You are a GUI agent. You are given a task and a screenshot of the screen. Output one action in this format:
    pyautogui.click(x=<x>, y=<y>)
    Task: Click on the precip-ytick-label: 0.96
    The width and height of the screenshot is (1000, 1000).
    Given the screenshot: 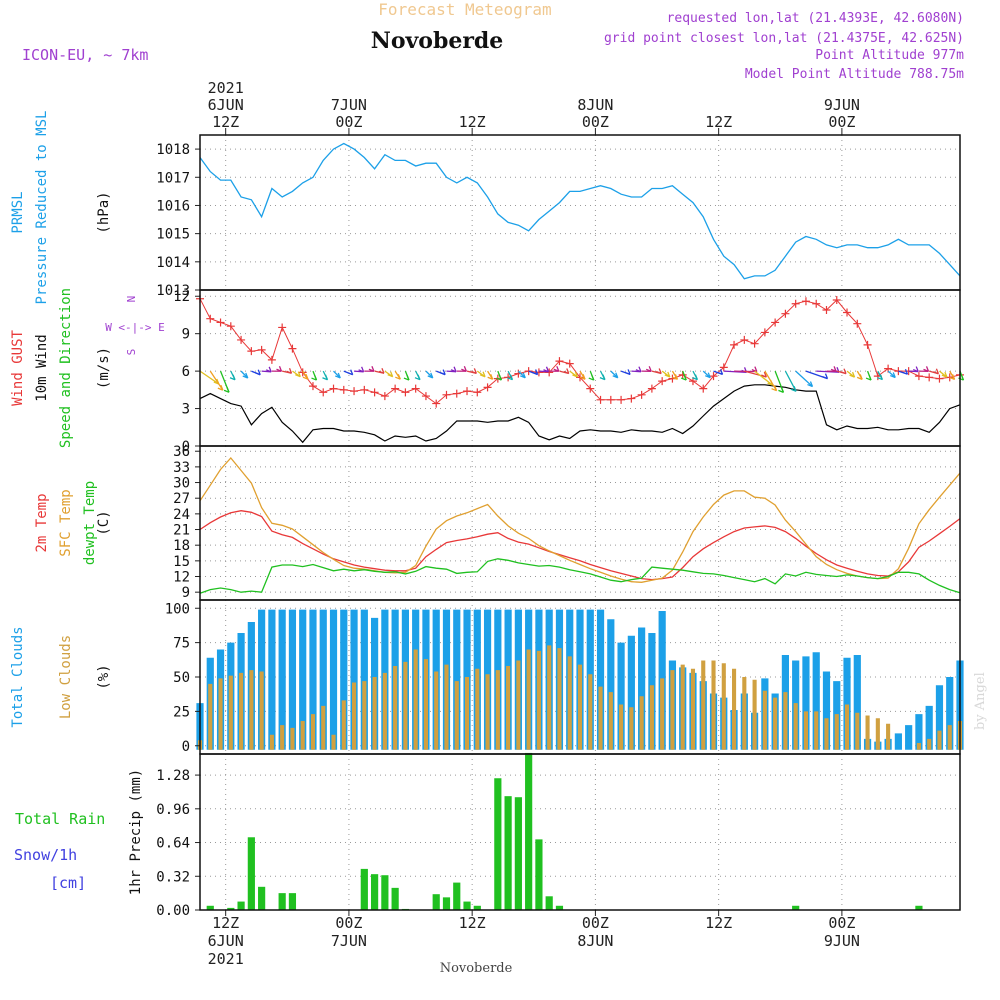 What is the action you would take?
    pyautogui.click(x=173, y=810)
    